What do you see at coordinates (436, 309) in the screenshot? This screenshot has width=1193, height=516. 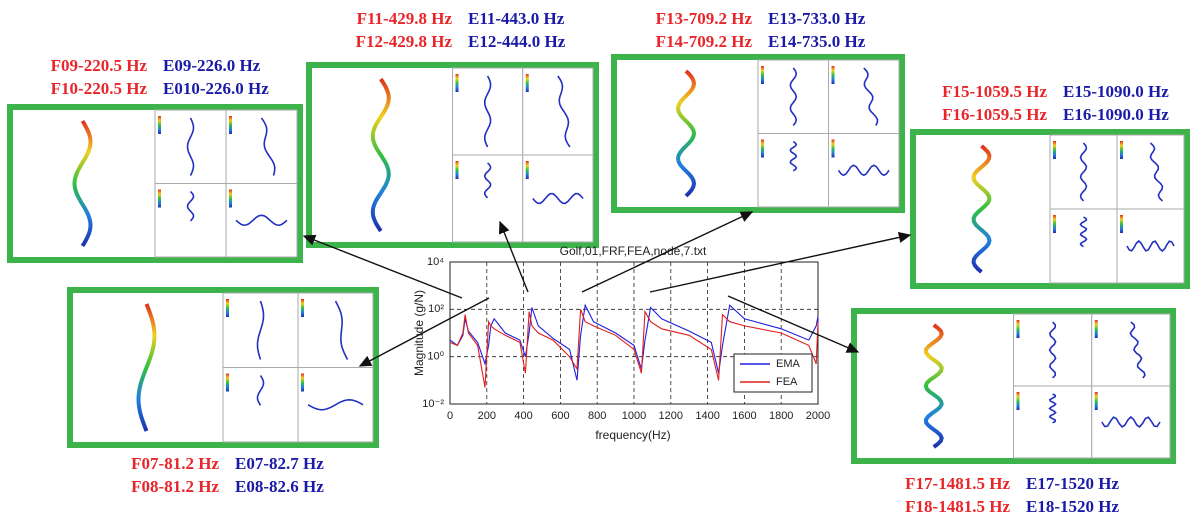 I see `y-tick-label: 10²` at bounding box center [436, 309].